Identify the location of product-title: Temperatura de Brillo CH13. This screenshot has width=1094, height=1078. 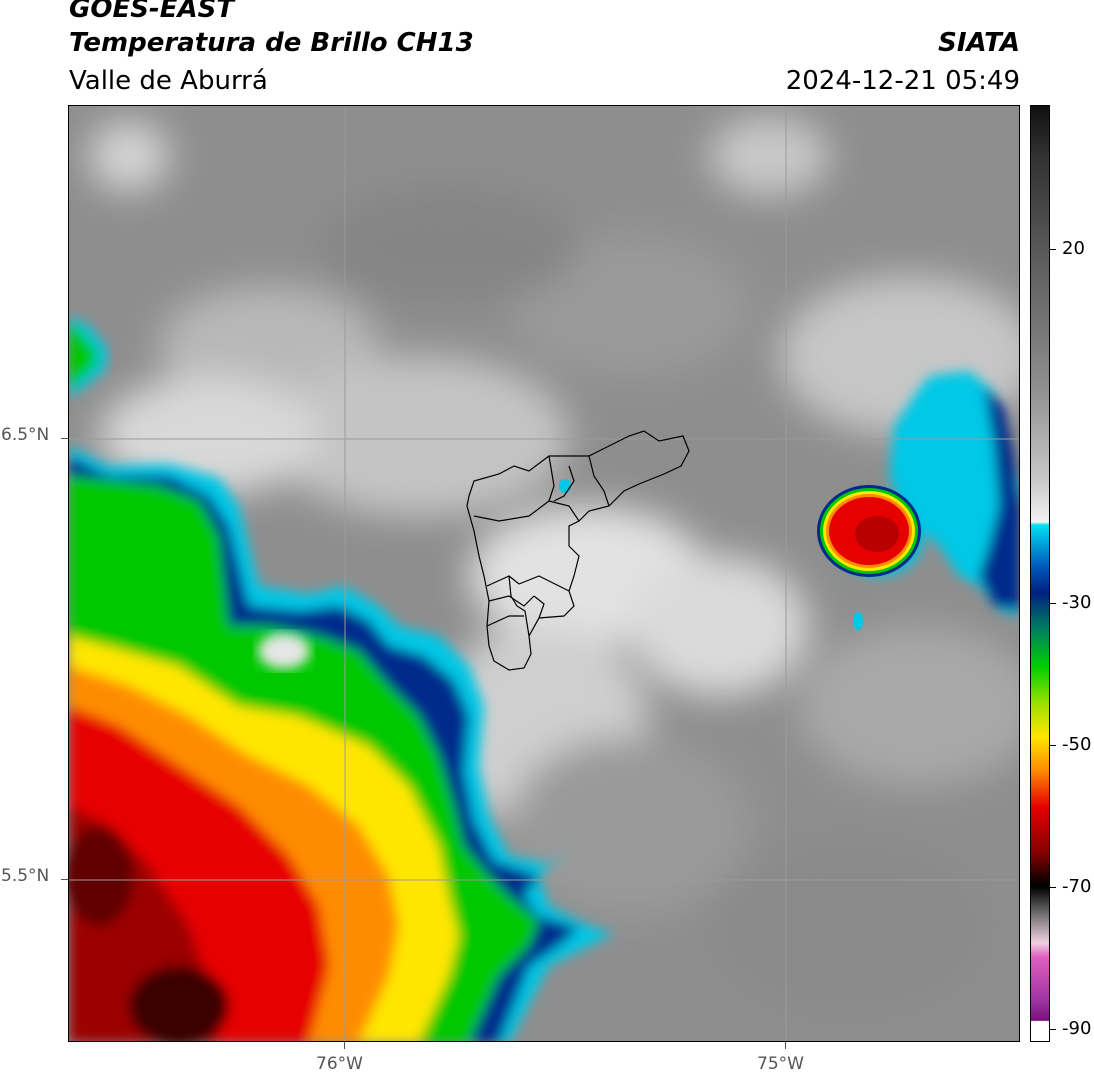
(271, 43).